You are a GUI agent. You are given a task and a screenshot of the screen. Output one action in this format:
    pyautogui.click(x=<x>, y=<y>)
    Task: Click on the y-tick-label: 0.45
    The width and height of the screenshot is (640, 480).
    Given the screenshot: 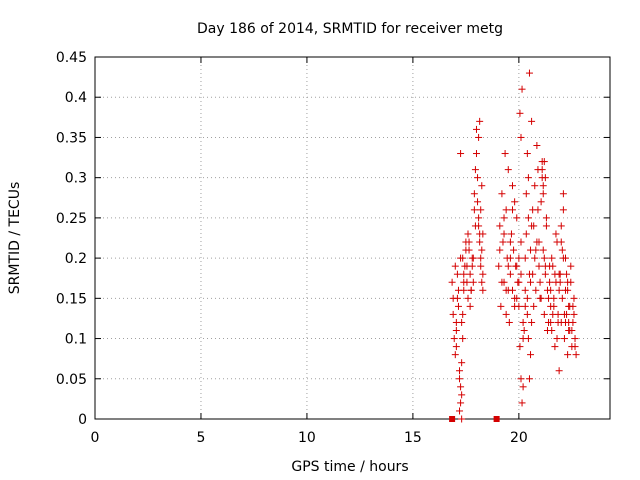 What is the action you would take?
    pyautogui.click(x=71, y=58)
    